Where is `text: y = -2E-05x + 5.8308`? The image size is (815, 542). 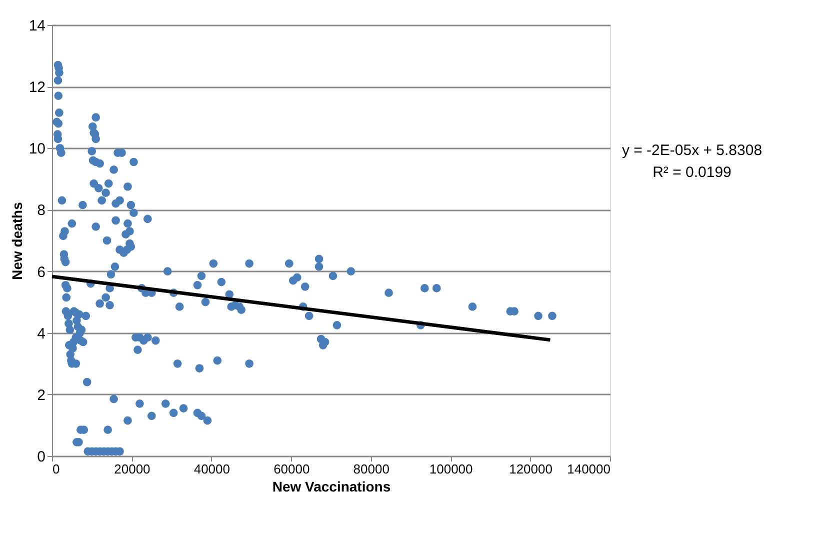 text: y = -2E-05x + 5.8308 is located at coordinates (692, 150).